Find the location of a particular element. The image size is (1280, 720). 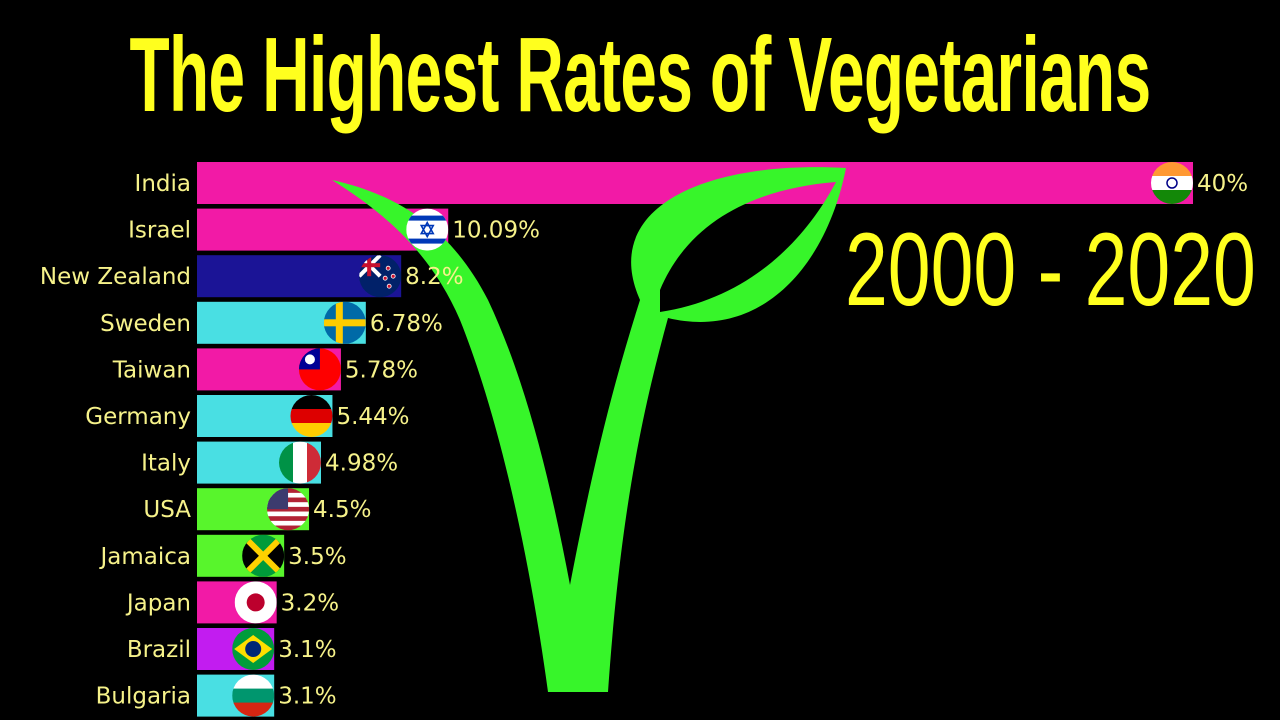

category-label: Bulgaria is located at coordinates (143, 697).